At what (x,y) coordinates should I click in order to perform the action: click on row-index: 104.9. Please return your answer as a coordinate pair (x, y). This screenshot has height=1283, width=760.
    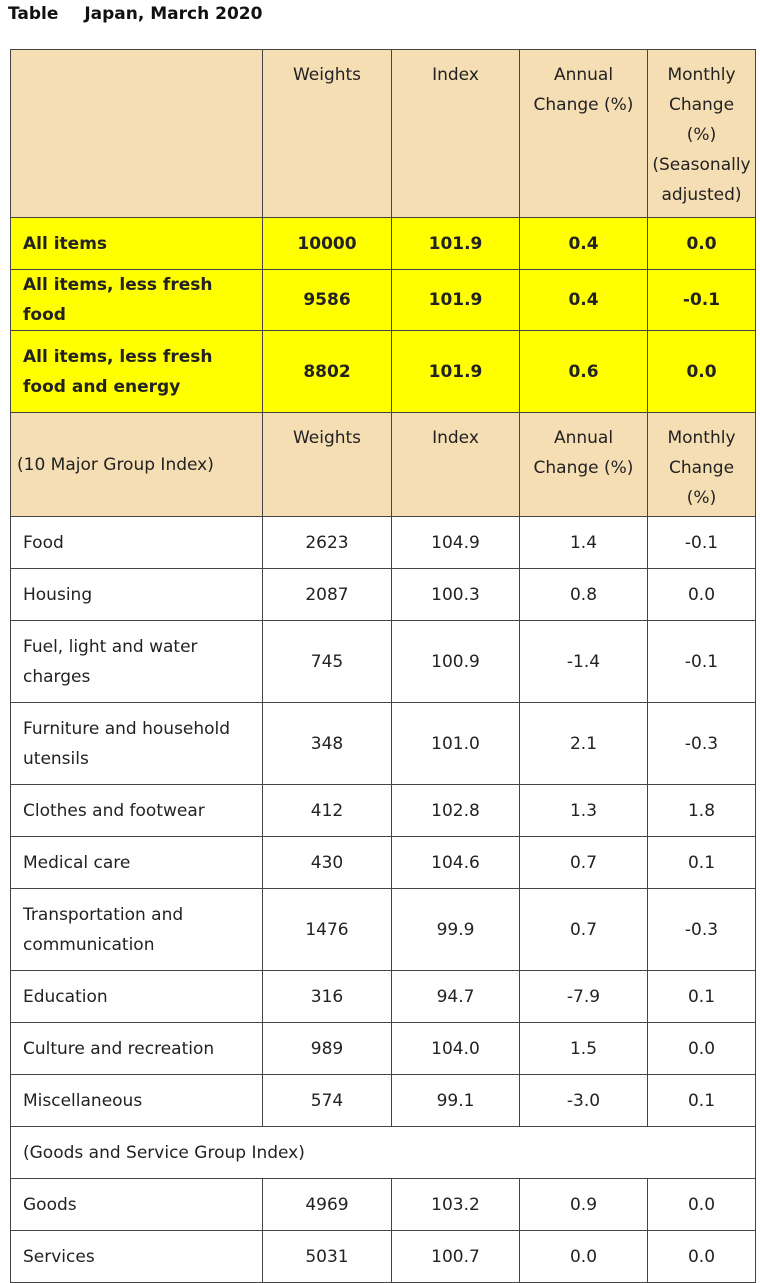
    Looking at the image, I should click on (455, 542).